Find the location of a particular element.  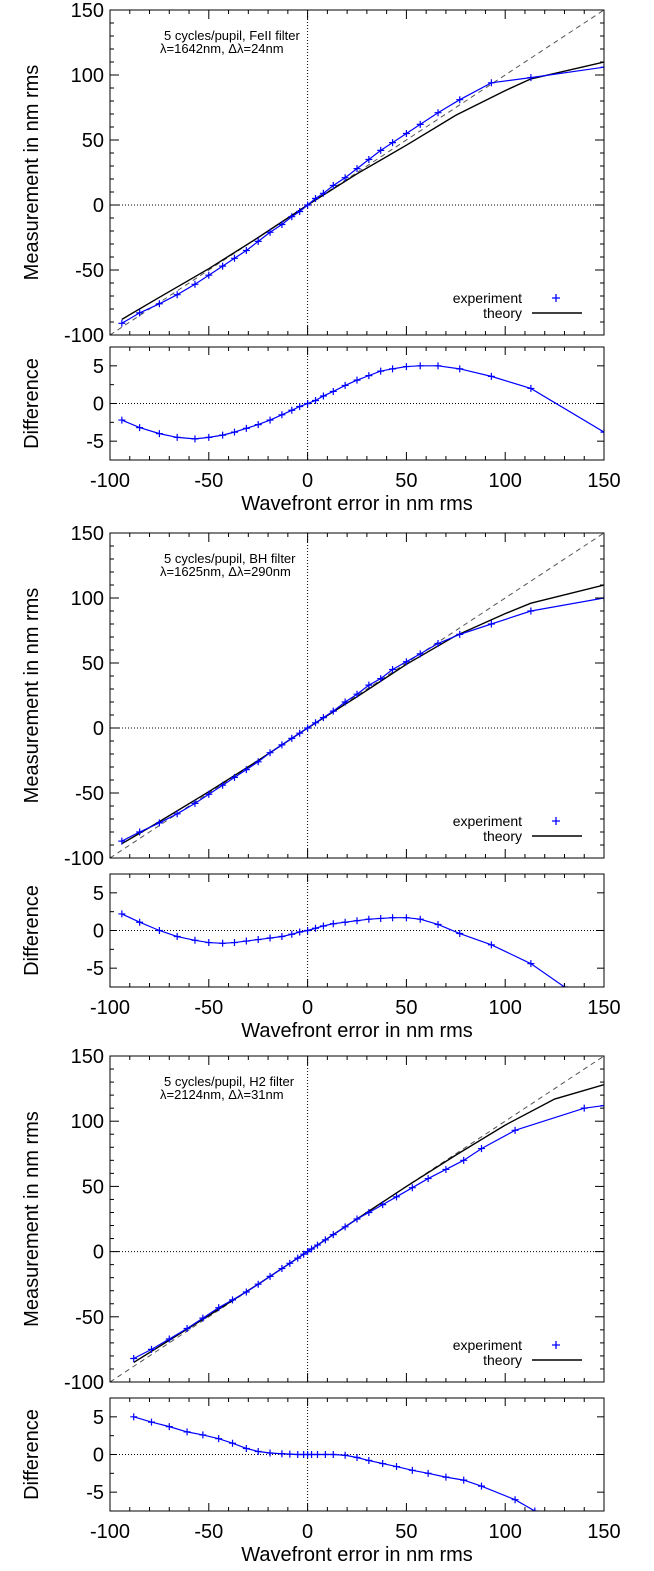

legend-theory-label: theory is located at coordinates (502, 836).